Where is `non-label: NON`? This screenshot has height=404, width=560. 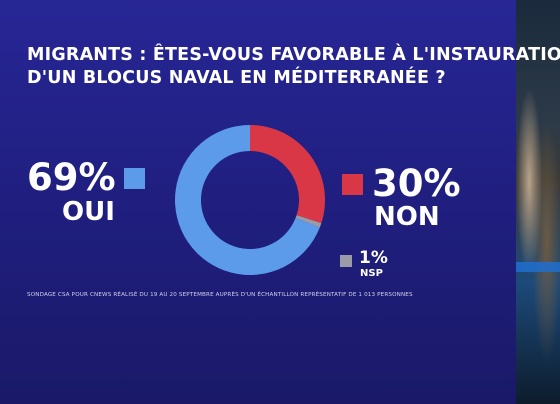
non-label: NON is located at coordinates (407, 217).